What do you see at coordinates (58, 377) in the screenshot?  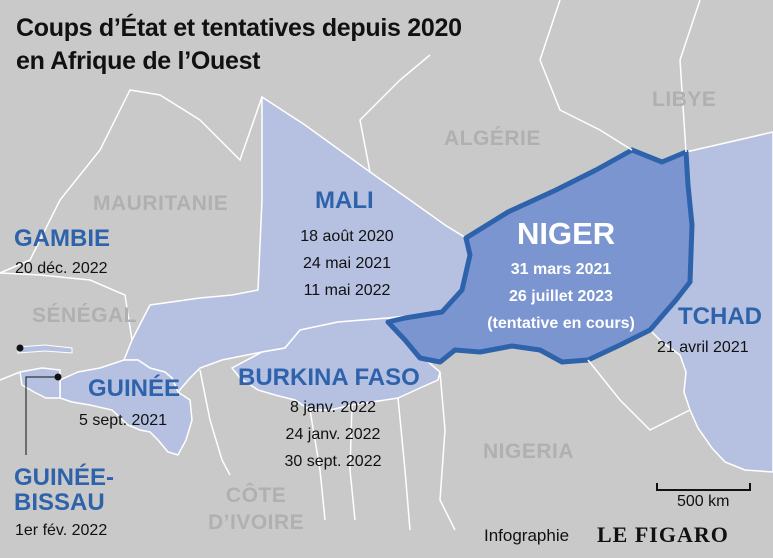 I see `marker-guinee-bissau` at bounding box center [58, 377].